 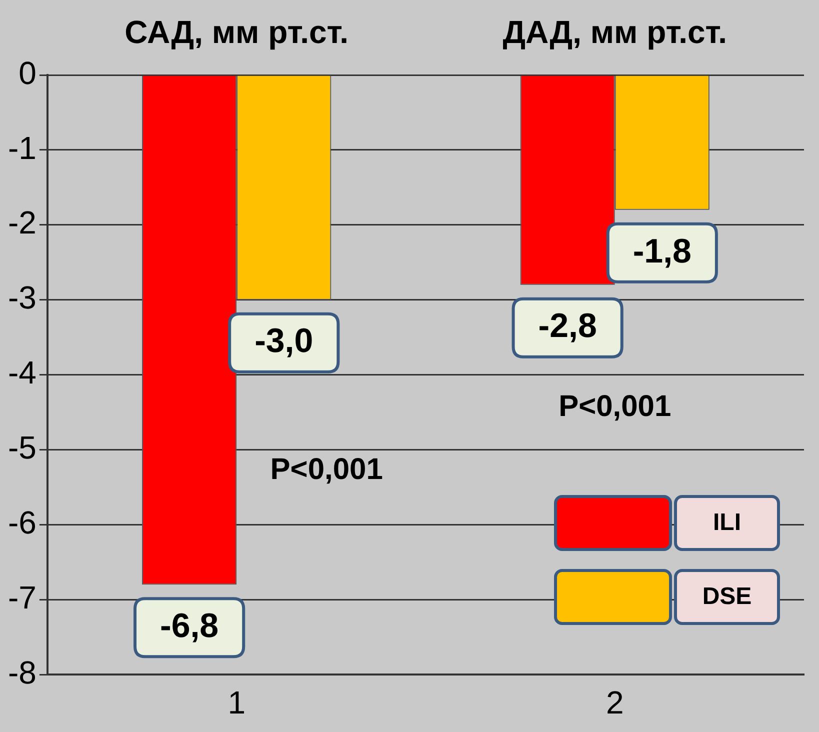 What do you see at coordinates (22, 148) in the screenshot?
I see `y-tick-label: -1` at bounding box center [22, 148].